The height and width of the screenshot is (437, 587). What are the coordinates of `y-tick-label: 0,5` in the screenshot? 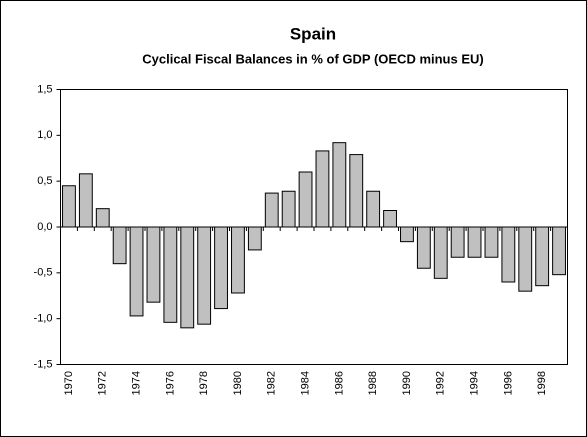 It's located at (44, 181).